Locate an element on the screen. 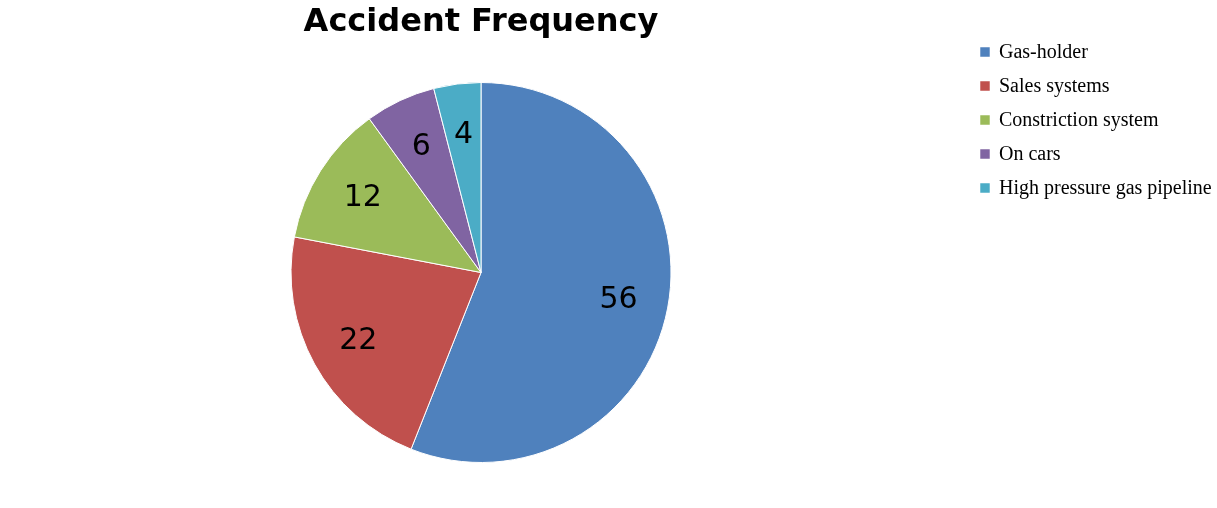 This screenshot has height=508, width=1217. legend-label: High pressure gas pipeline is located at coordinates (1105, 187).